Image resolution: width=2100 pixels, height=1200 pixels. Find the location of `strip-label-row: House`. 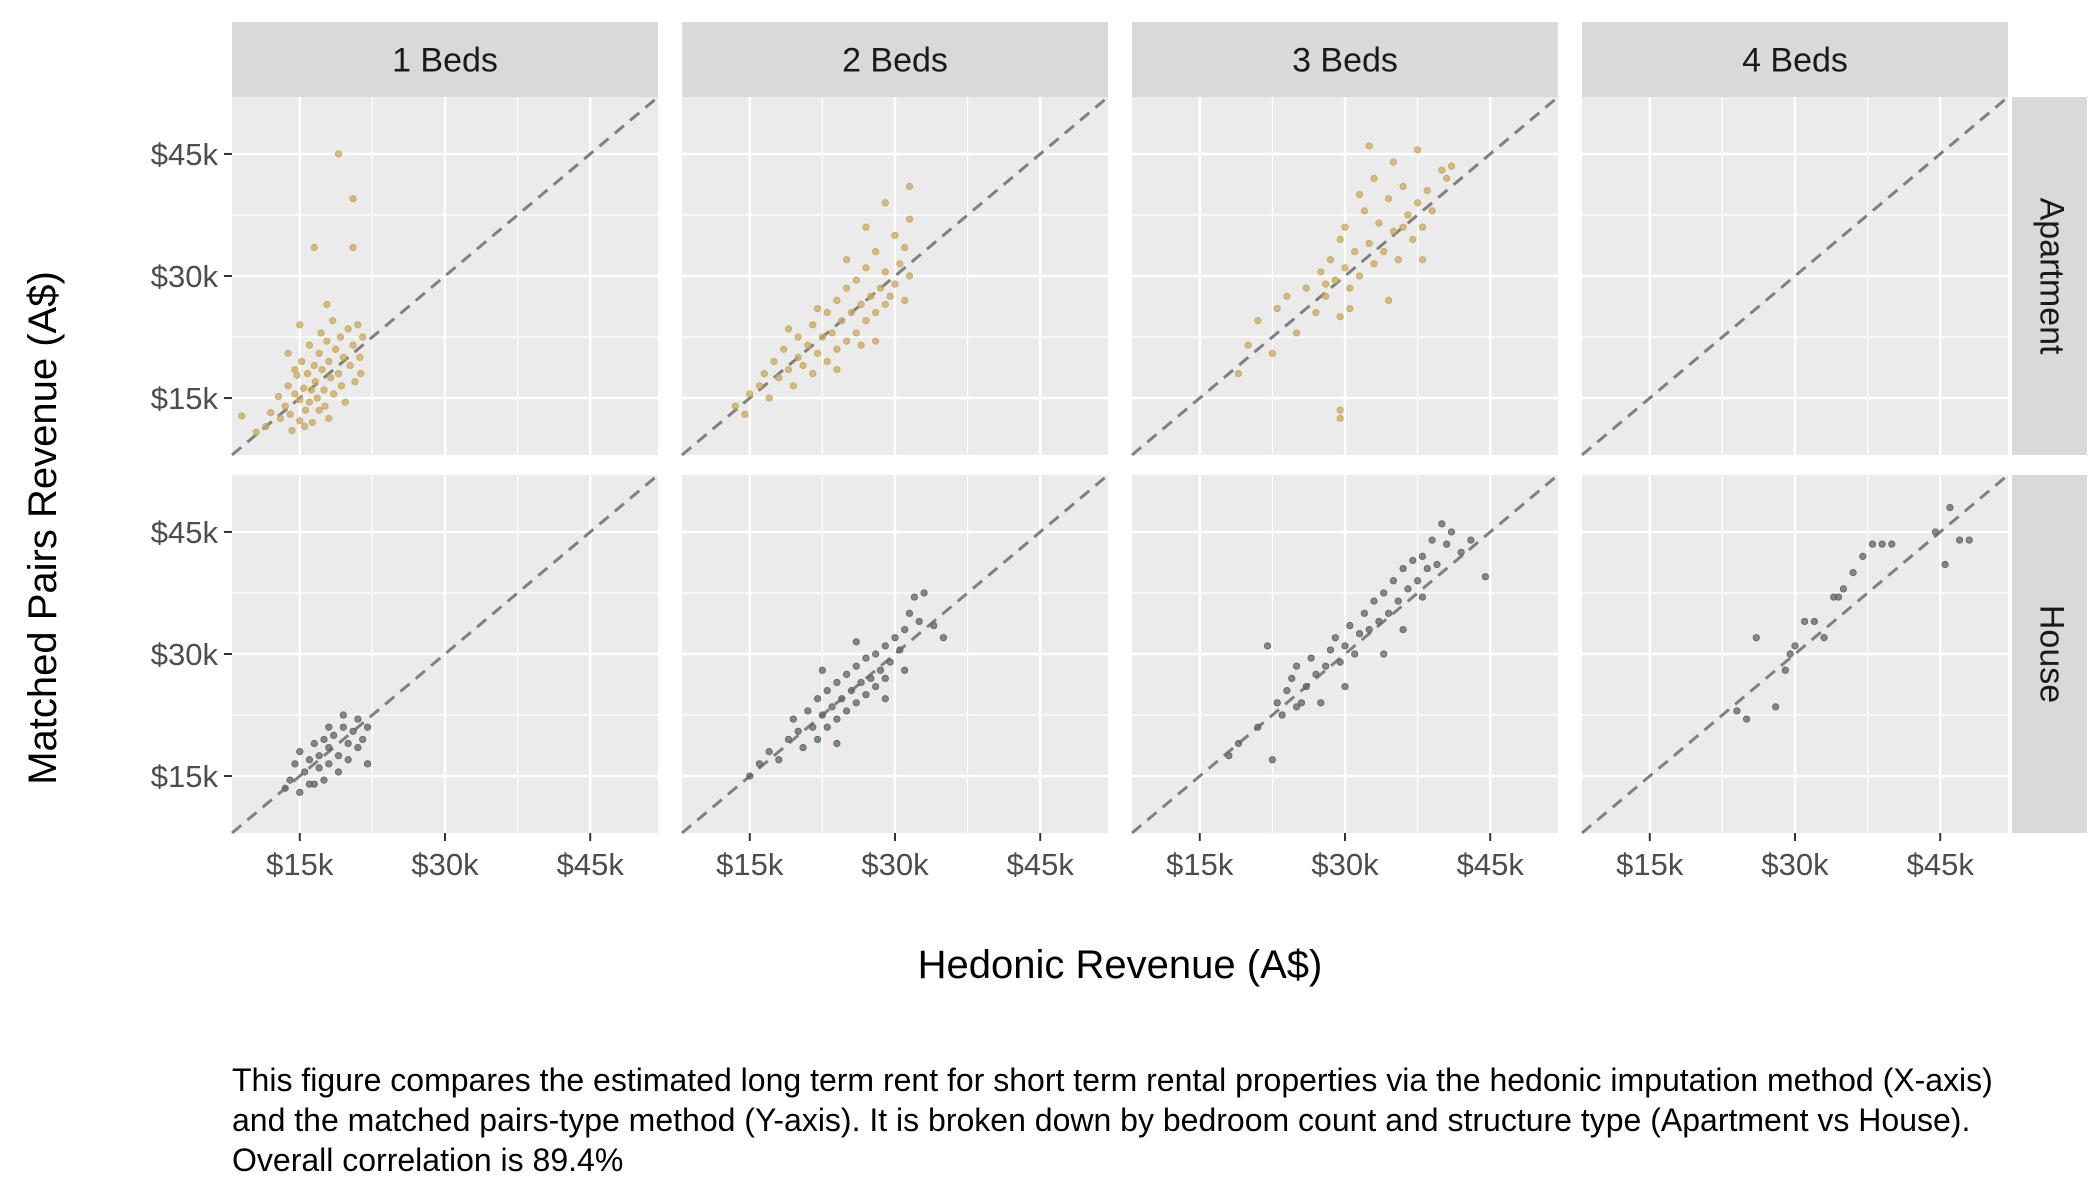

strip-label-row: House is located at coordinates (2052, 654).